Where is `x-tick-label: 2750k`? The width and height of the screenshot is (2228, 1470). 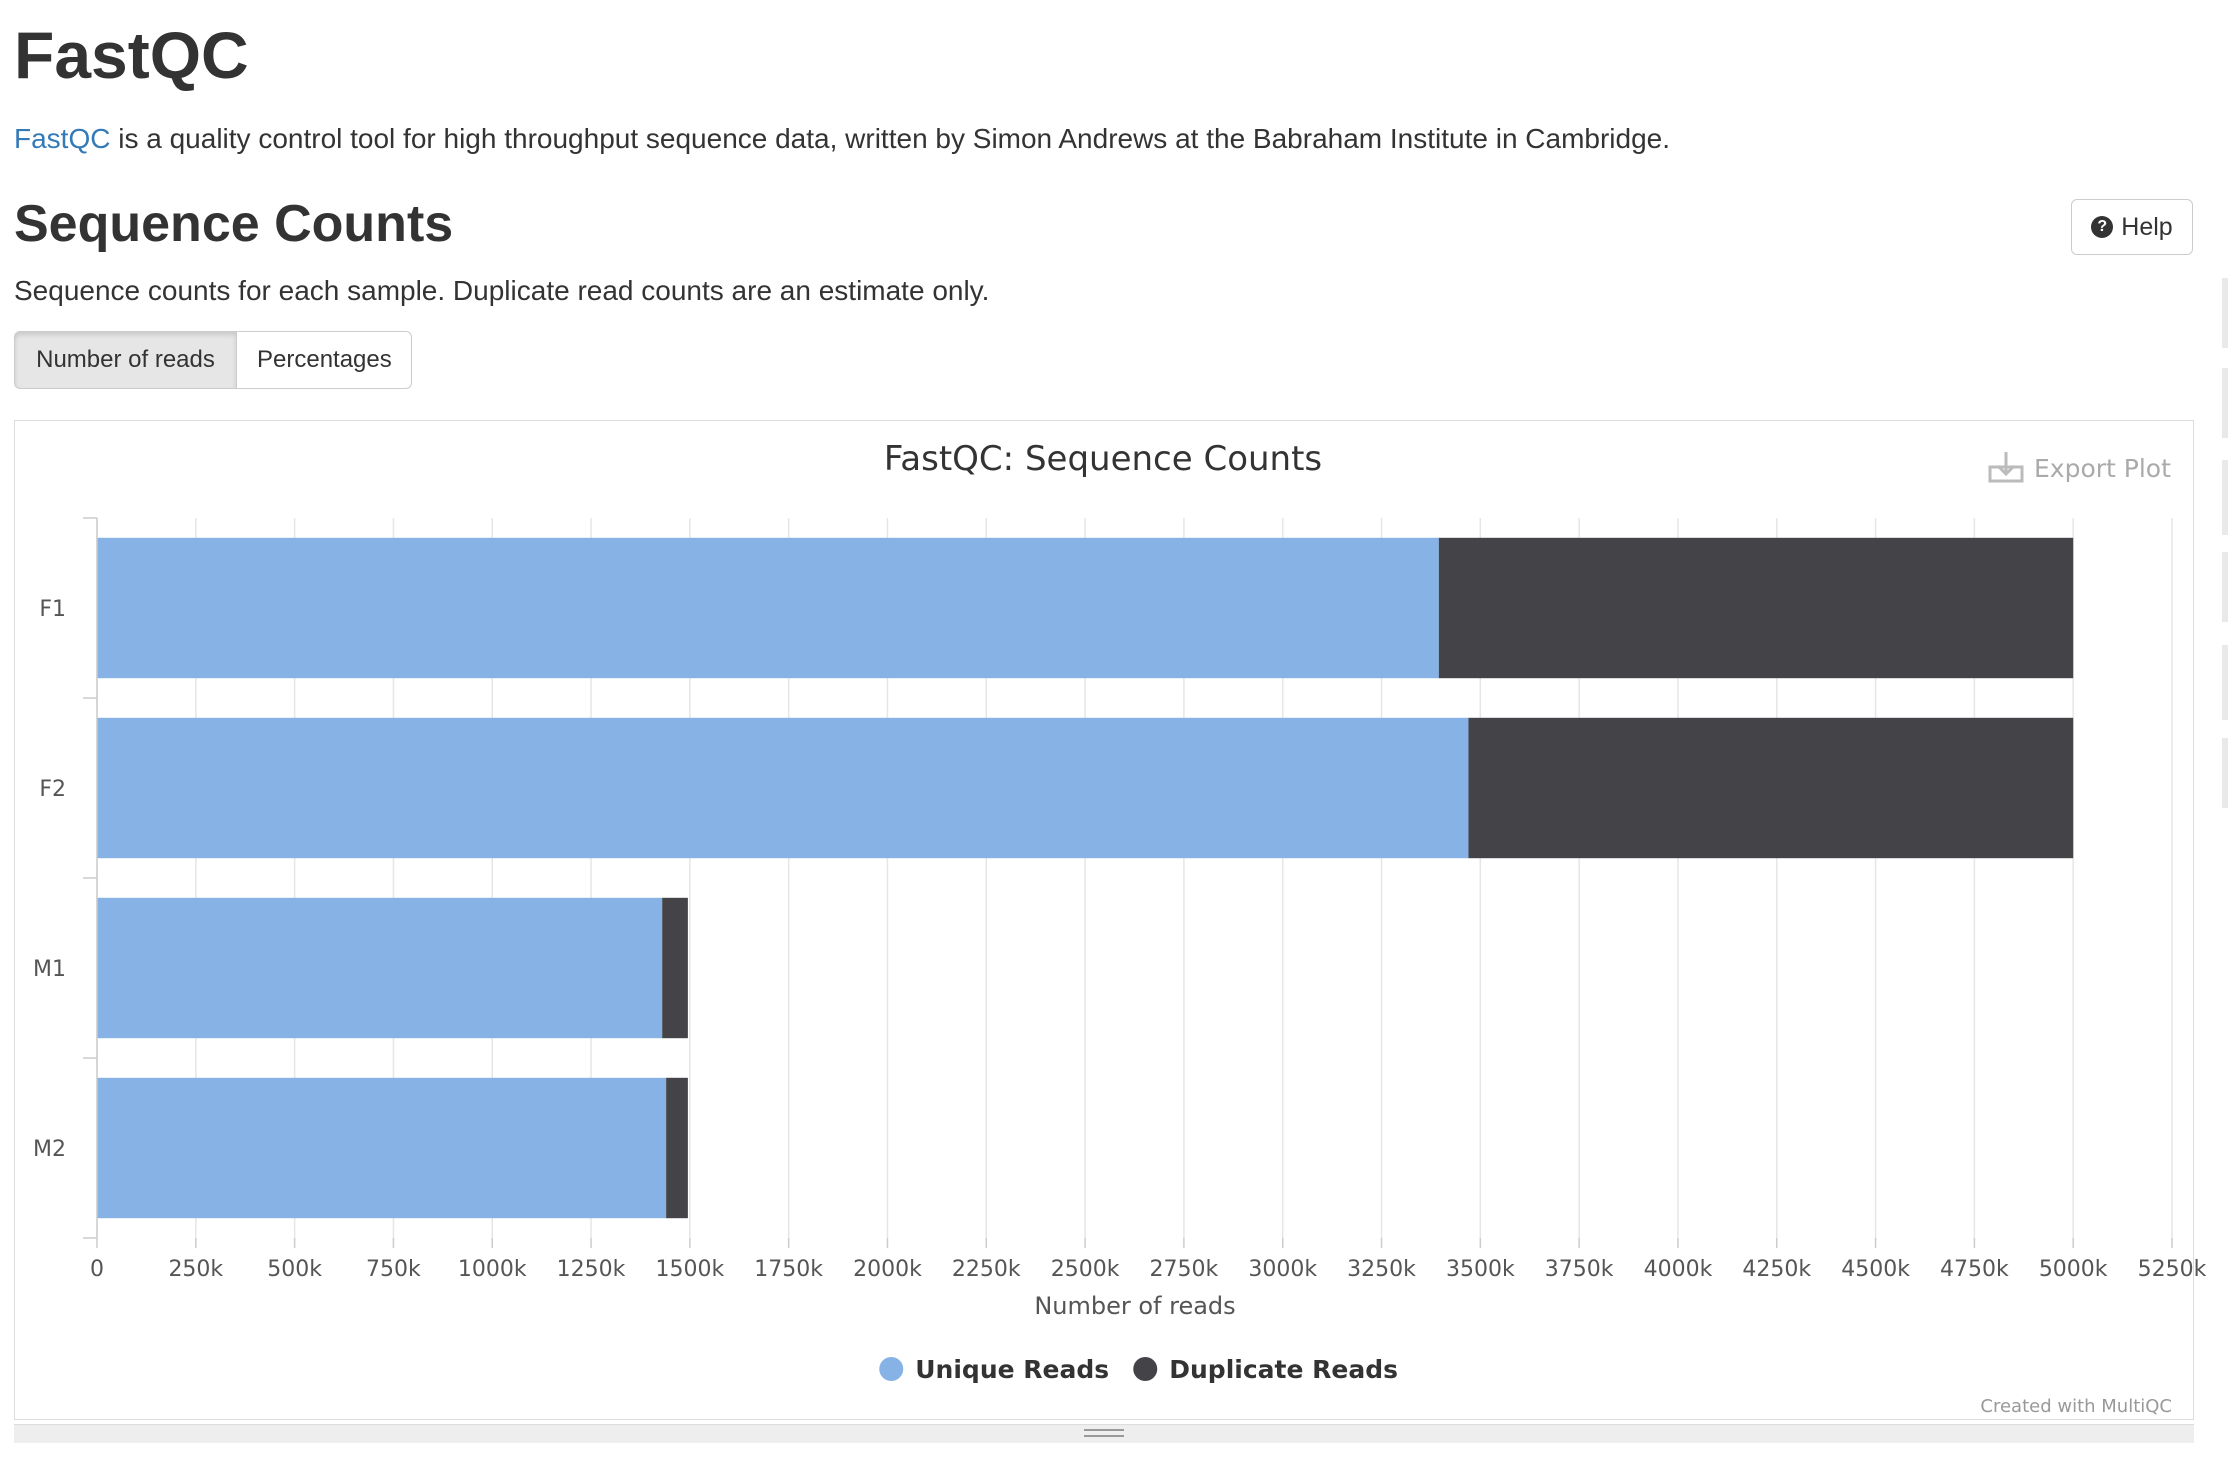 x-tick-label: 2750k is located at coordinates (1184, 1269).